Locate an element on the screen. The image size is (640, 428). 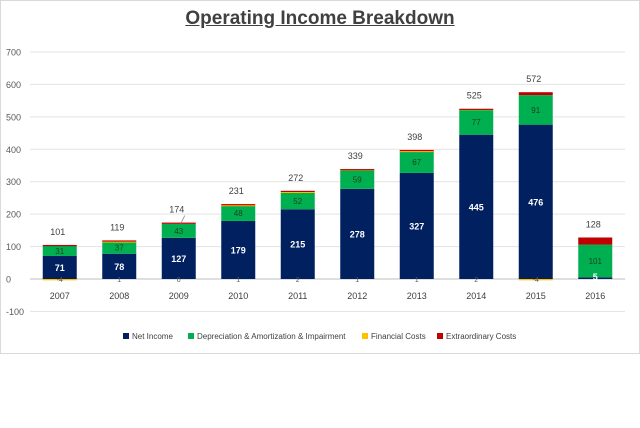
y-tick-label: -100 is located at coordinates (15, 312).